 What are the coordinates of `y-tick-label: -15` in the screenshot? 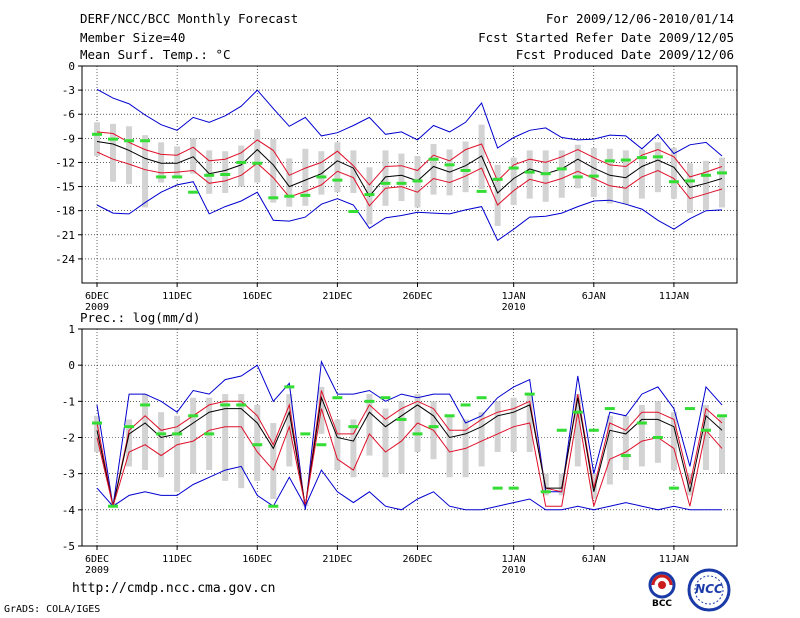 It's located at (65, 187).